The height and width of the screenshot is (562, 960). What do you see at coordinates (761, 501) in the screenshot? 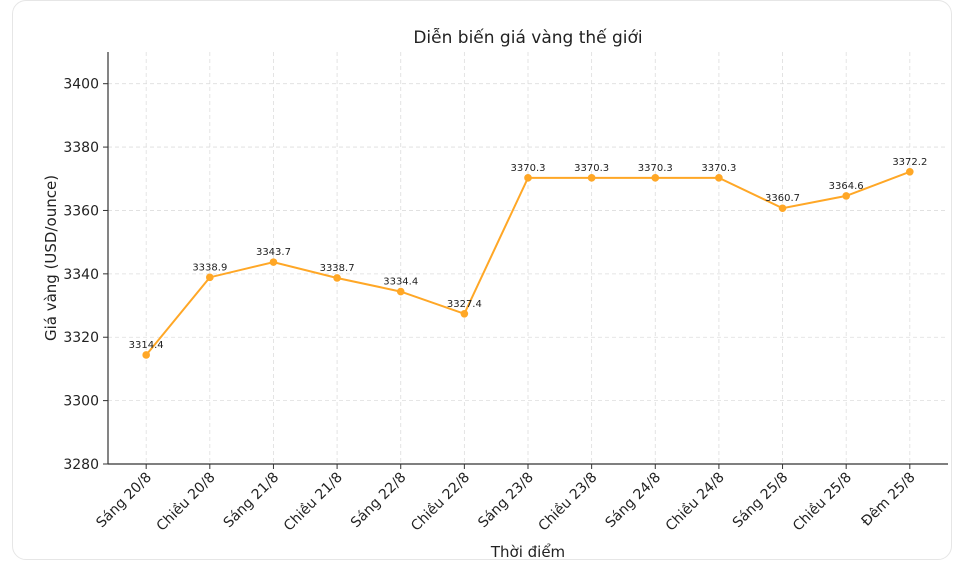
I see `x-tick-label: Sáng 25/8` at bounding box center [761, 501].